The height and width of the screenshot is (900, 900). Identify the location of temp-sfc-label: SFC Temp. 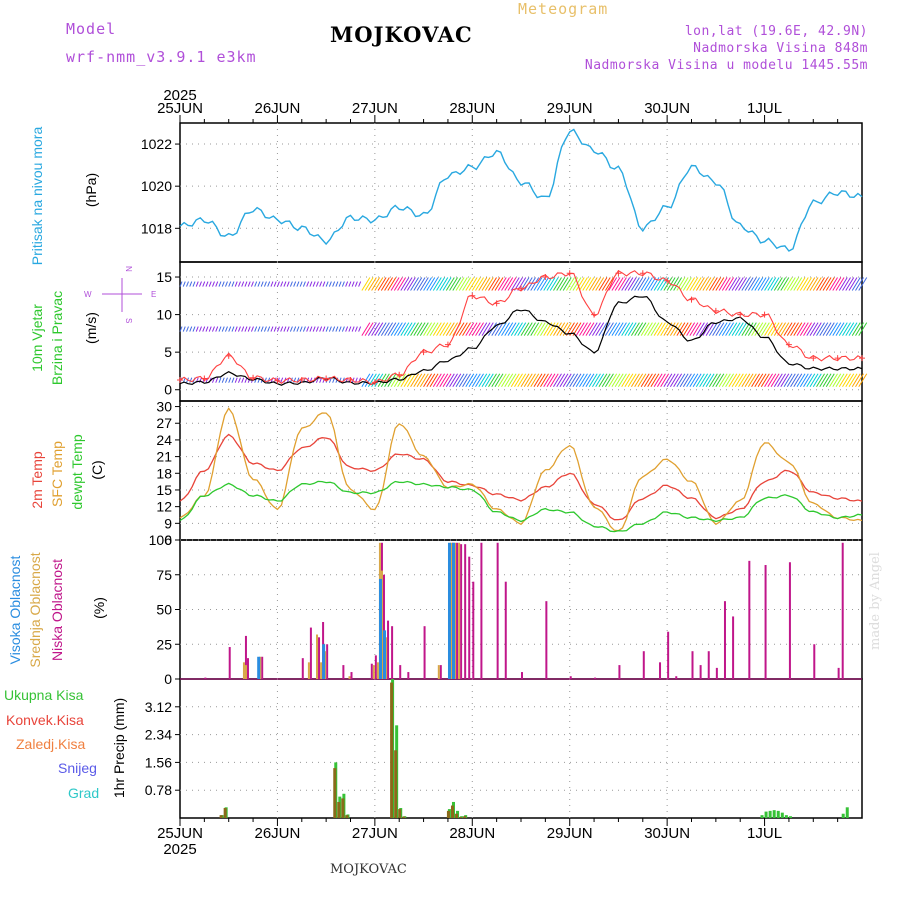
(57, 474).